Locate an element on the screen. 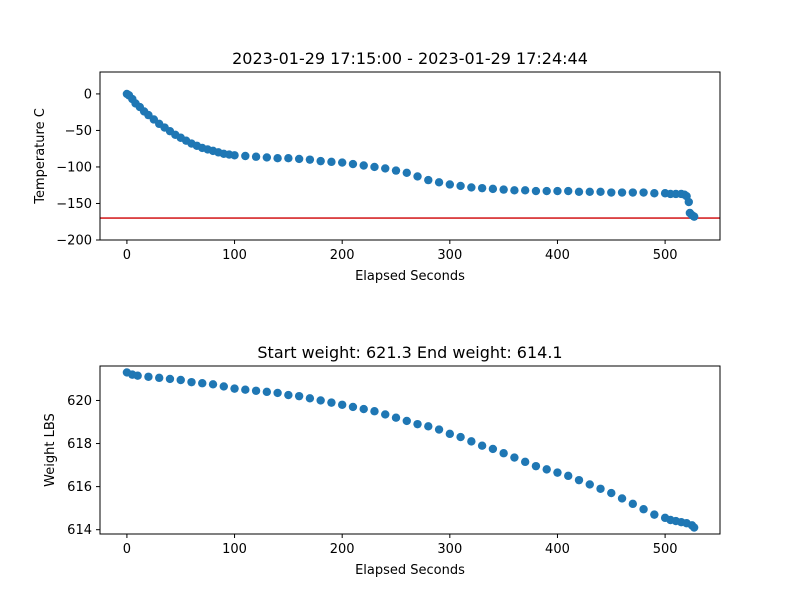 This screenshot has width=800, height=605. temperature-y-tick-label: −100 is located at coordinates (74, 167).